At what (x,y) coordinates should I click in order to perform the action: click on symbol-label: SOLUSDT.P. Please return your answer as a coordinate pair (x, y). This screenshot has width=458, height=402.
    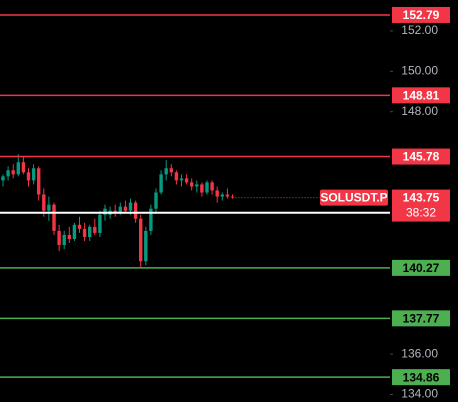
    Looking at the image, I should click on (353, 198).